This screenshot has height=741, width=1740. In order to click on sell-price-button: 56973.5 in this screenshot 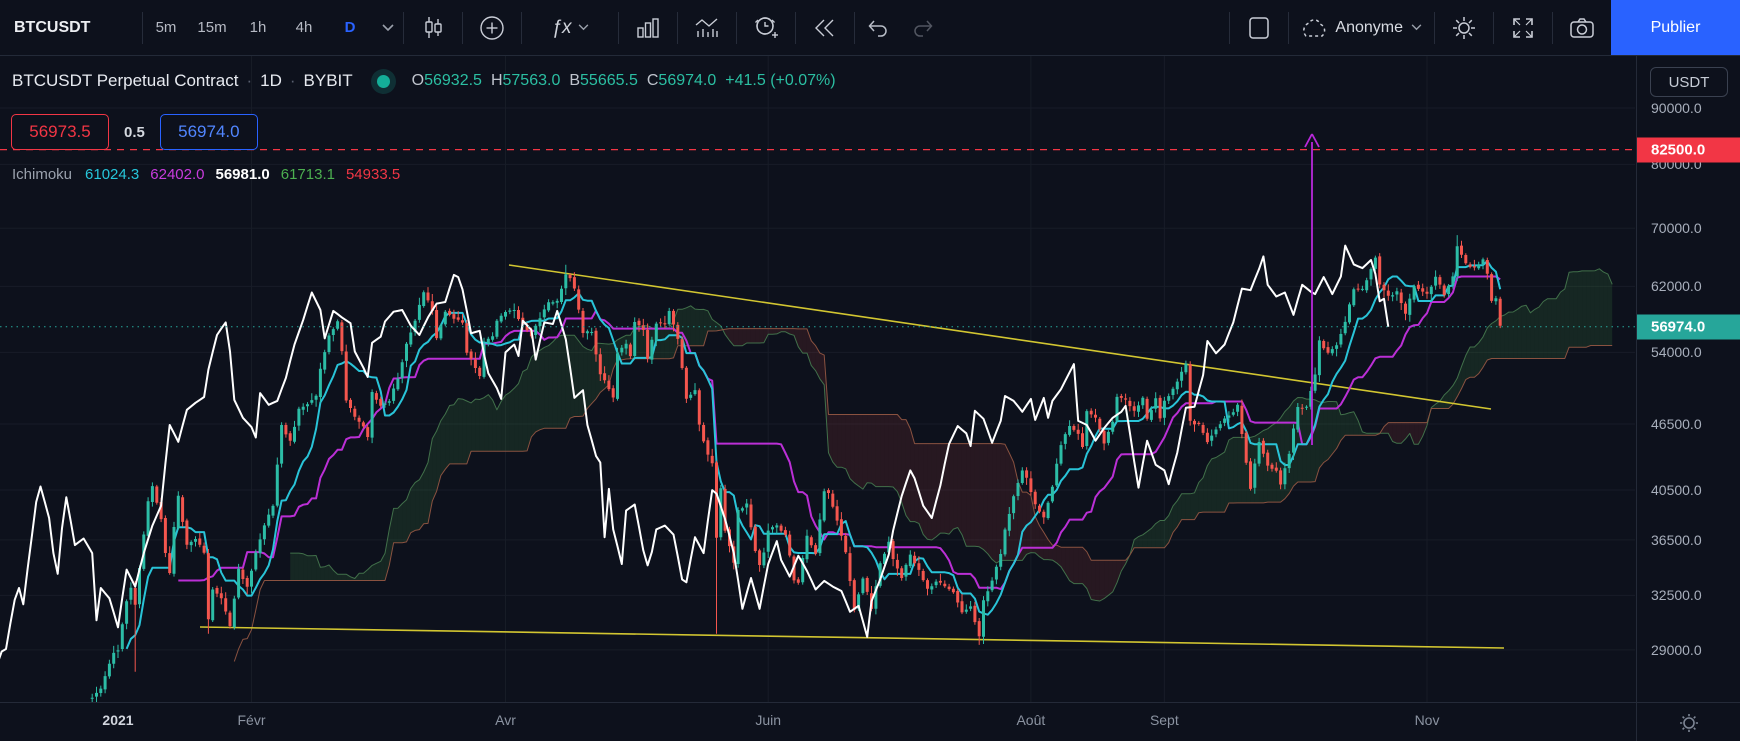, I will do `click(60, 132)`.